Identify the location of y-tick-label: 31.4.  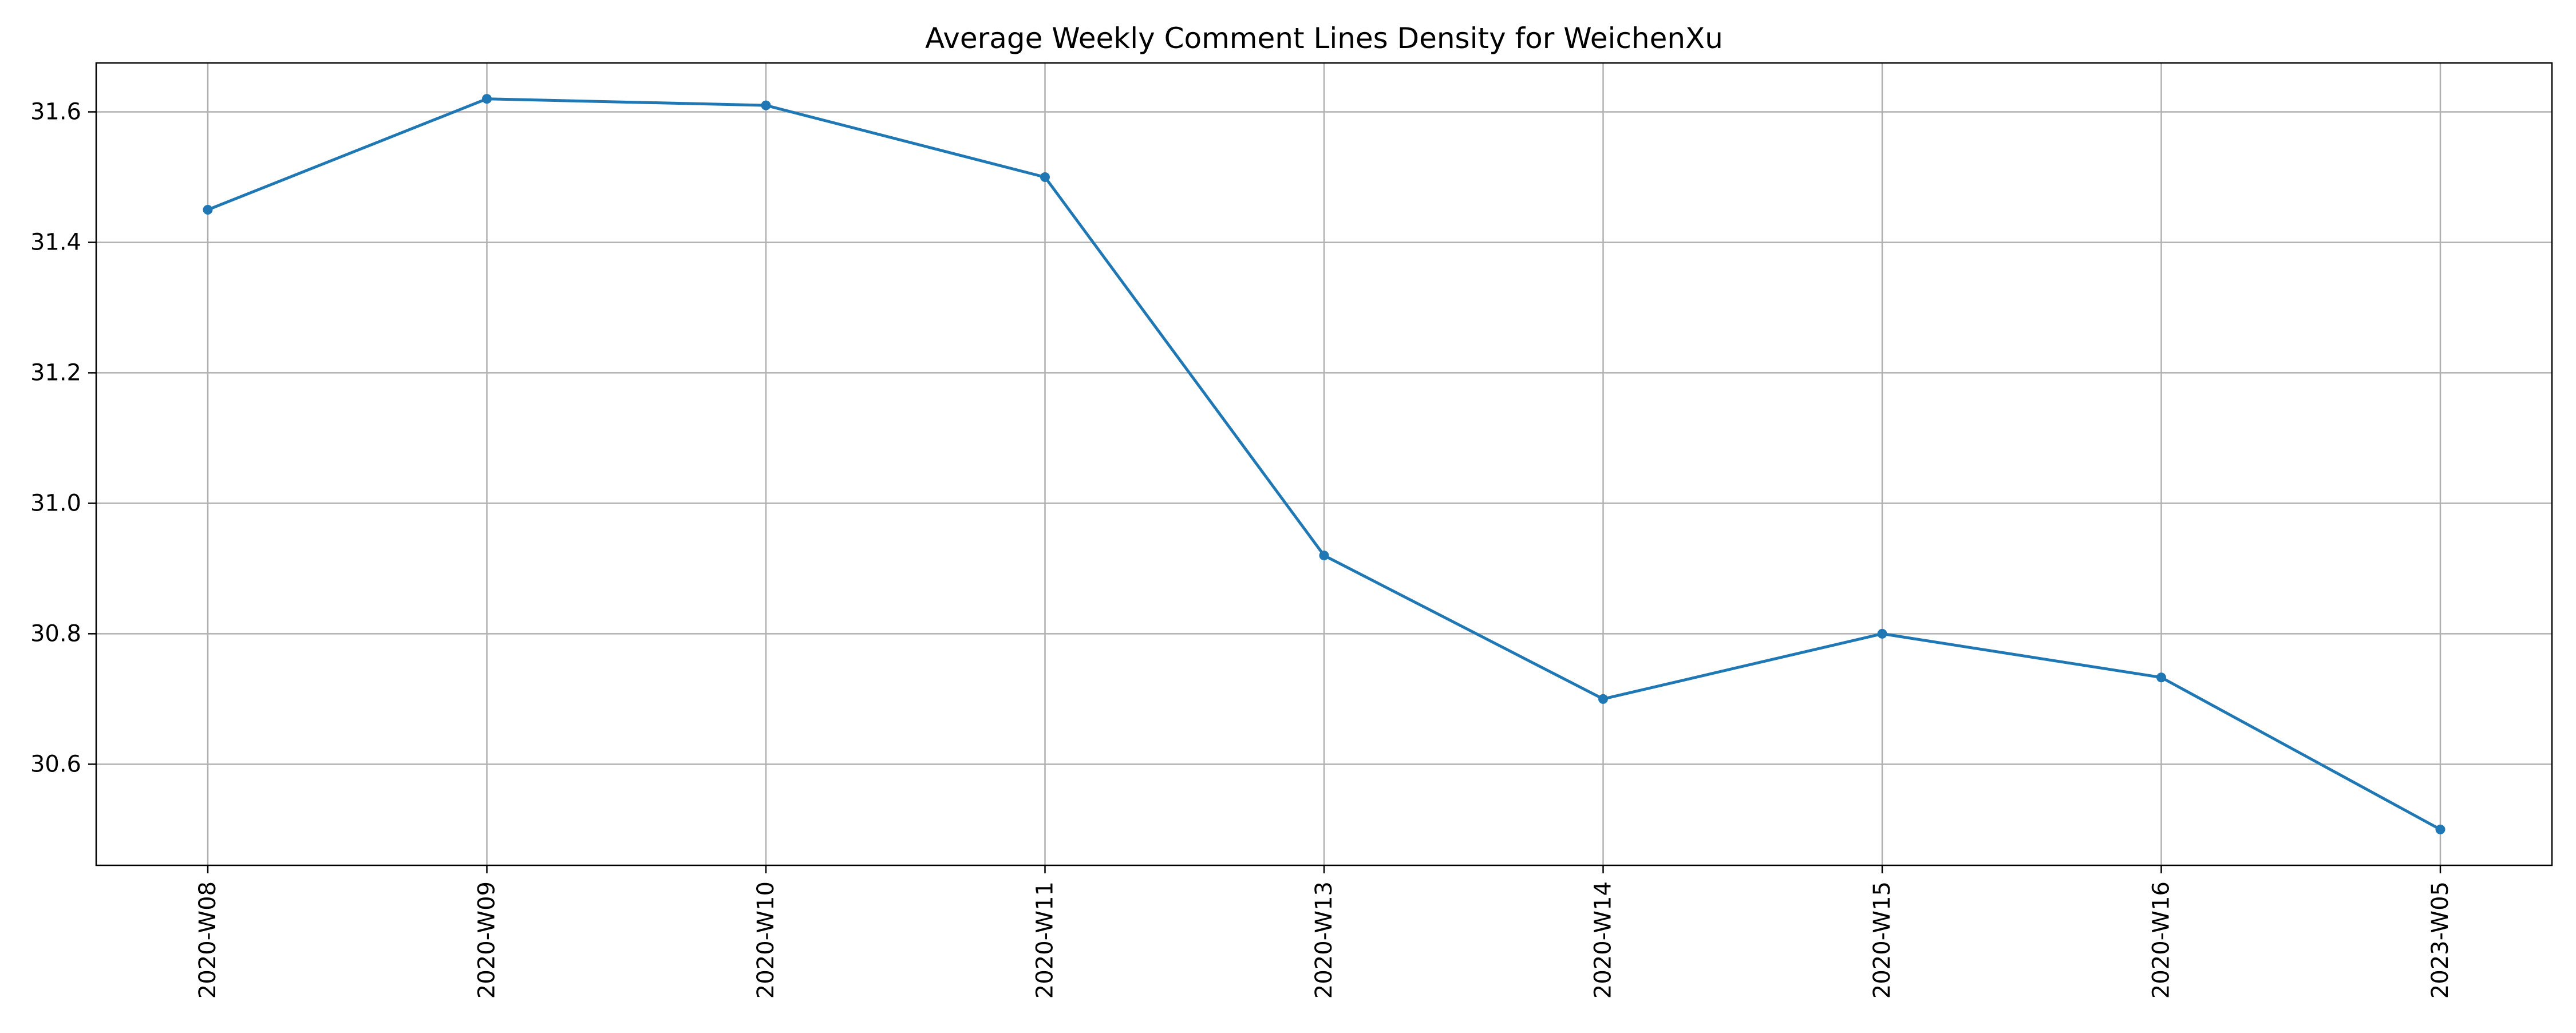
(55, 242).